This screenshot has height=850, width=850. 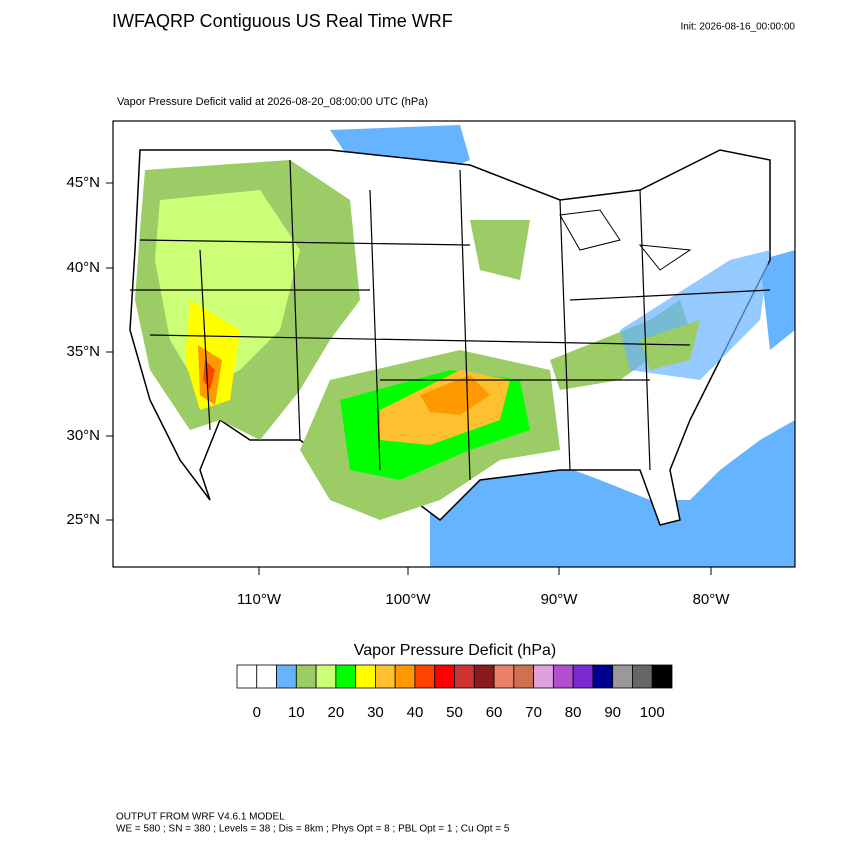 What do you see at coordinates (455, 650) in the screenshot?
I see `colorbar-title: Vapor Pressure Deficit (hPa)` at bounding box center [455, 650].